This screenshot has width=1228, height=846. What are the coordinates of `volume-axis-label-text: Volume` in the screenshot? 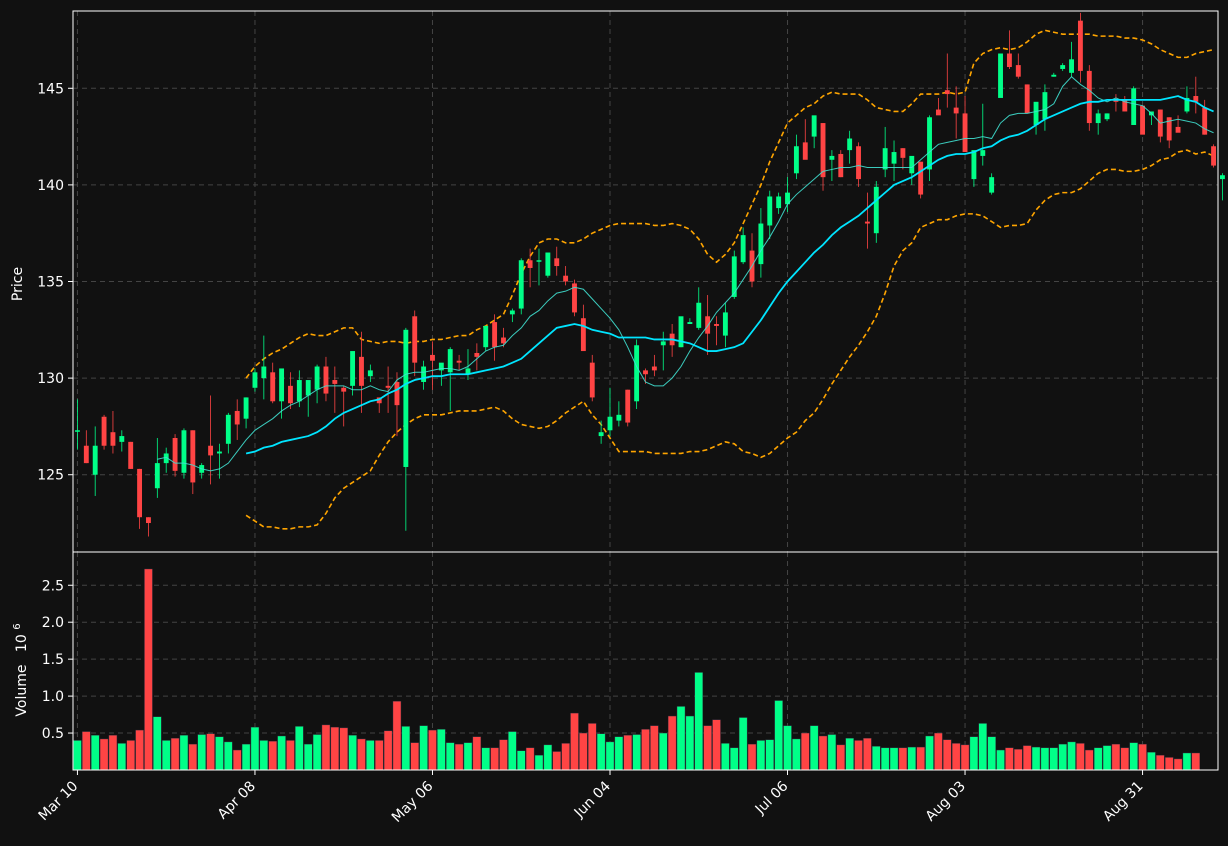 It's located at (22, 691).